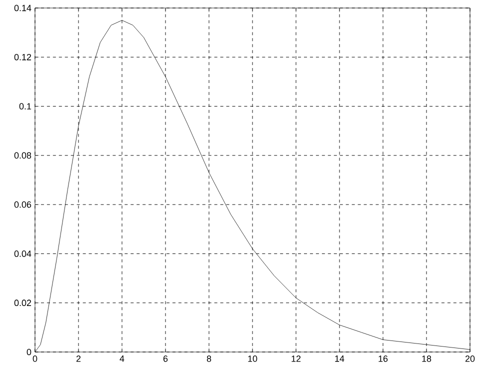  I want to click on x-tick-label: 4, so click(122, 359).